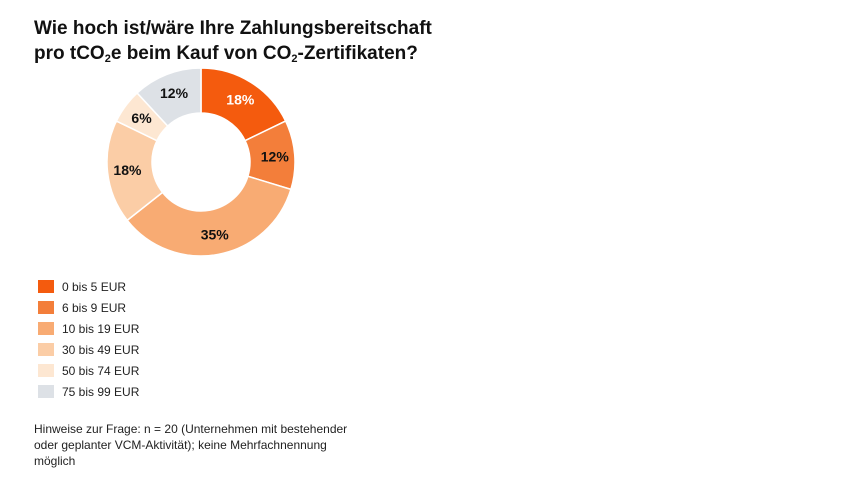  I want to click on title-subscript-2: 2, so click(294, 59).